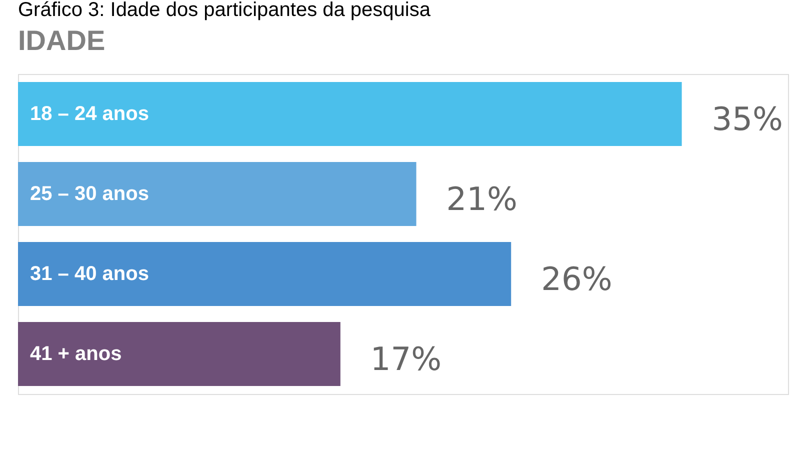 The height and width of the screenshot is (449, 803). Describe the element at coordinates (76, 354) in the screenshot. I see `y-tick-label: 41 + anos` at that location.